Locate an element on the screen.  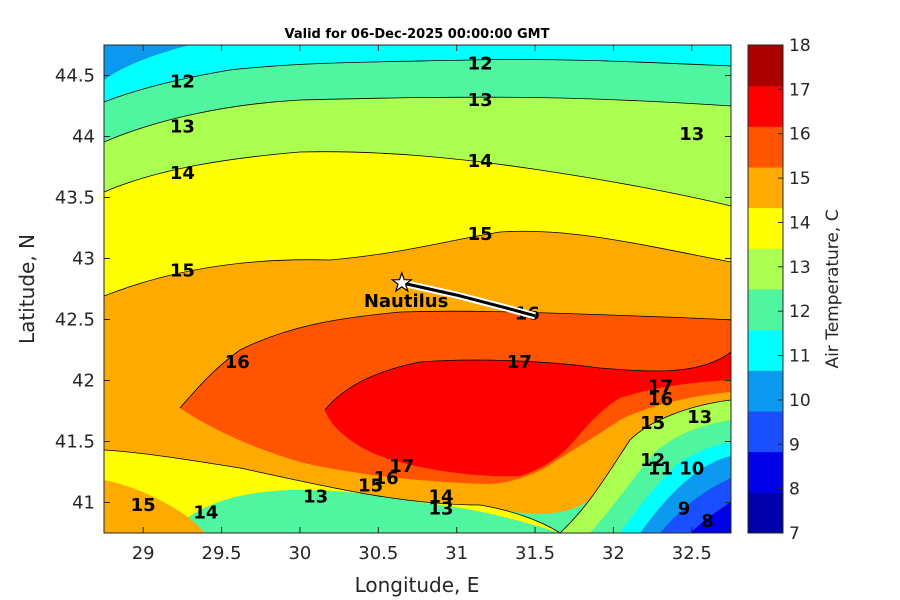
colorbar-tick-label: 11 is located at coordinates (800, 357).